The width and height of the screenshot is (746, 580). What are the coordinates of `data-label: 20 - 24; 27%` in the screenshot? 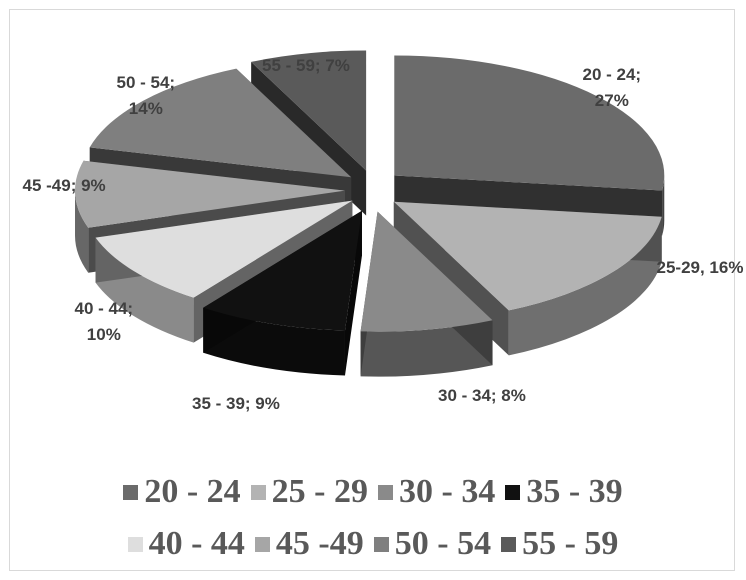 It's located at (612, 87).